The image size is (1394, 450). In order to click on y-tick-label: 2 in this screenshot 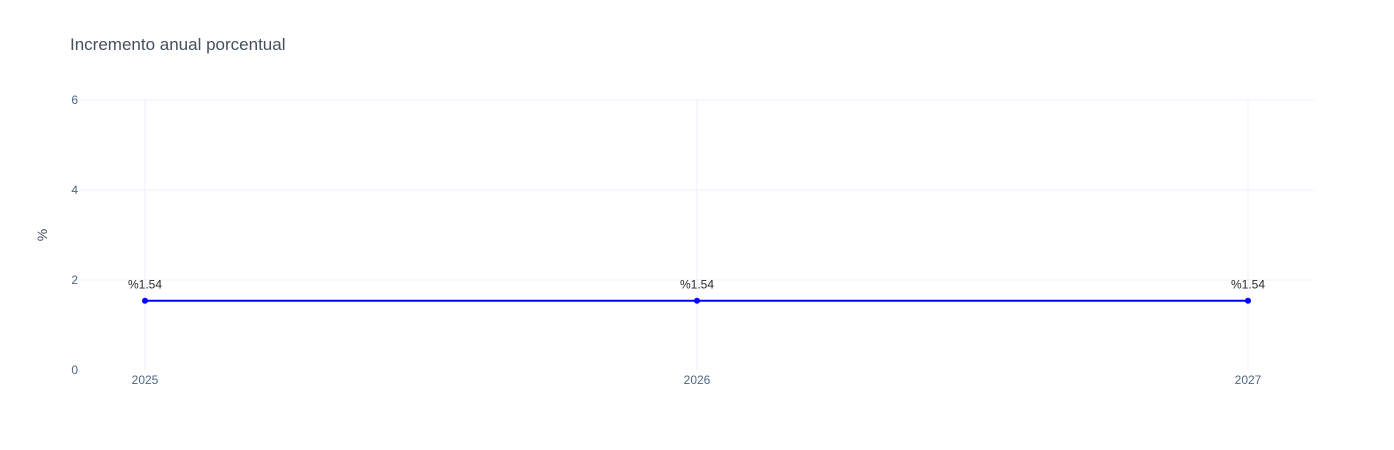, I will do `click(74, 280)`.